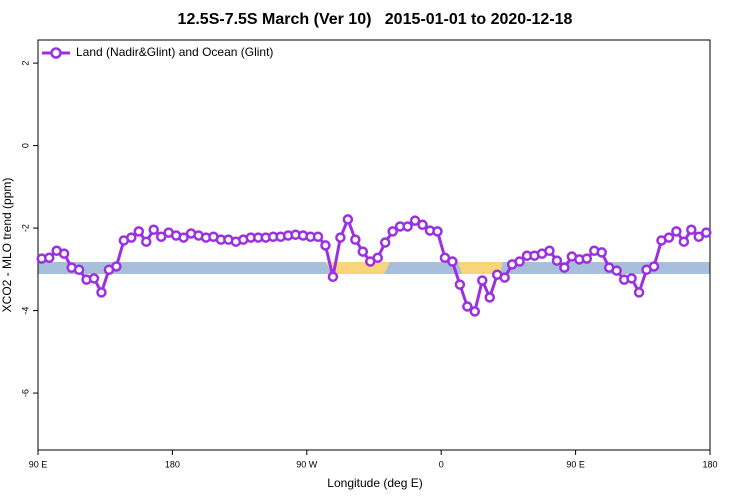  I want to click on legend-label: Land (Nadir&Glint) and Ocean (Glint), so click(174, 52).